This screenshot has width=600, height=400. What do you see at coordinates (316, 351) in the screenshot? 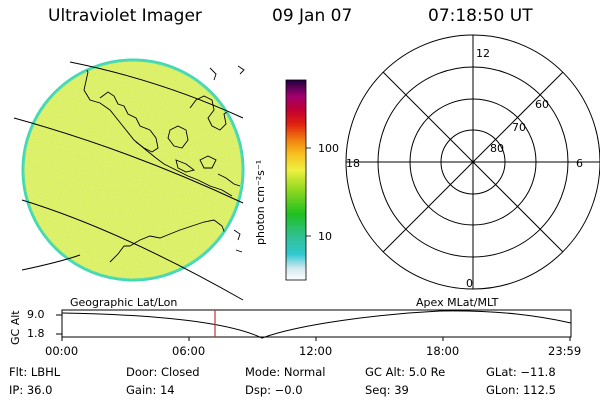
I see `xtick-1200: 12:00` at bounding box center [316, 351].